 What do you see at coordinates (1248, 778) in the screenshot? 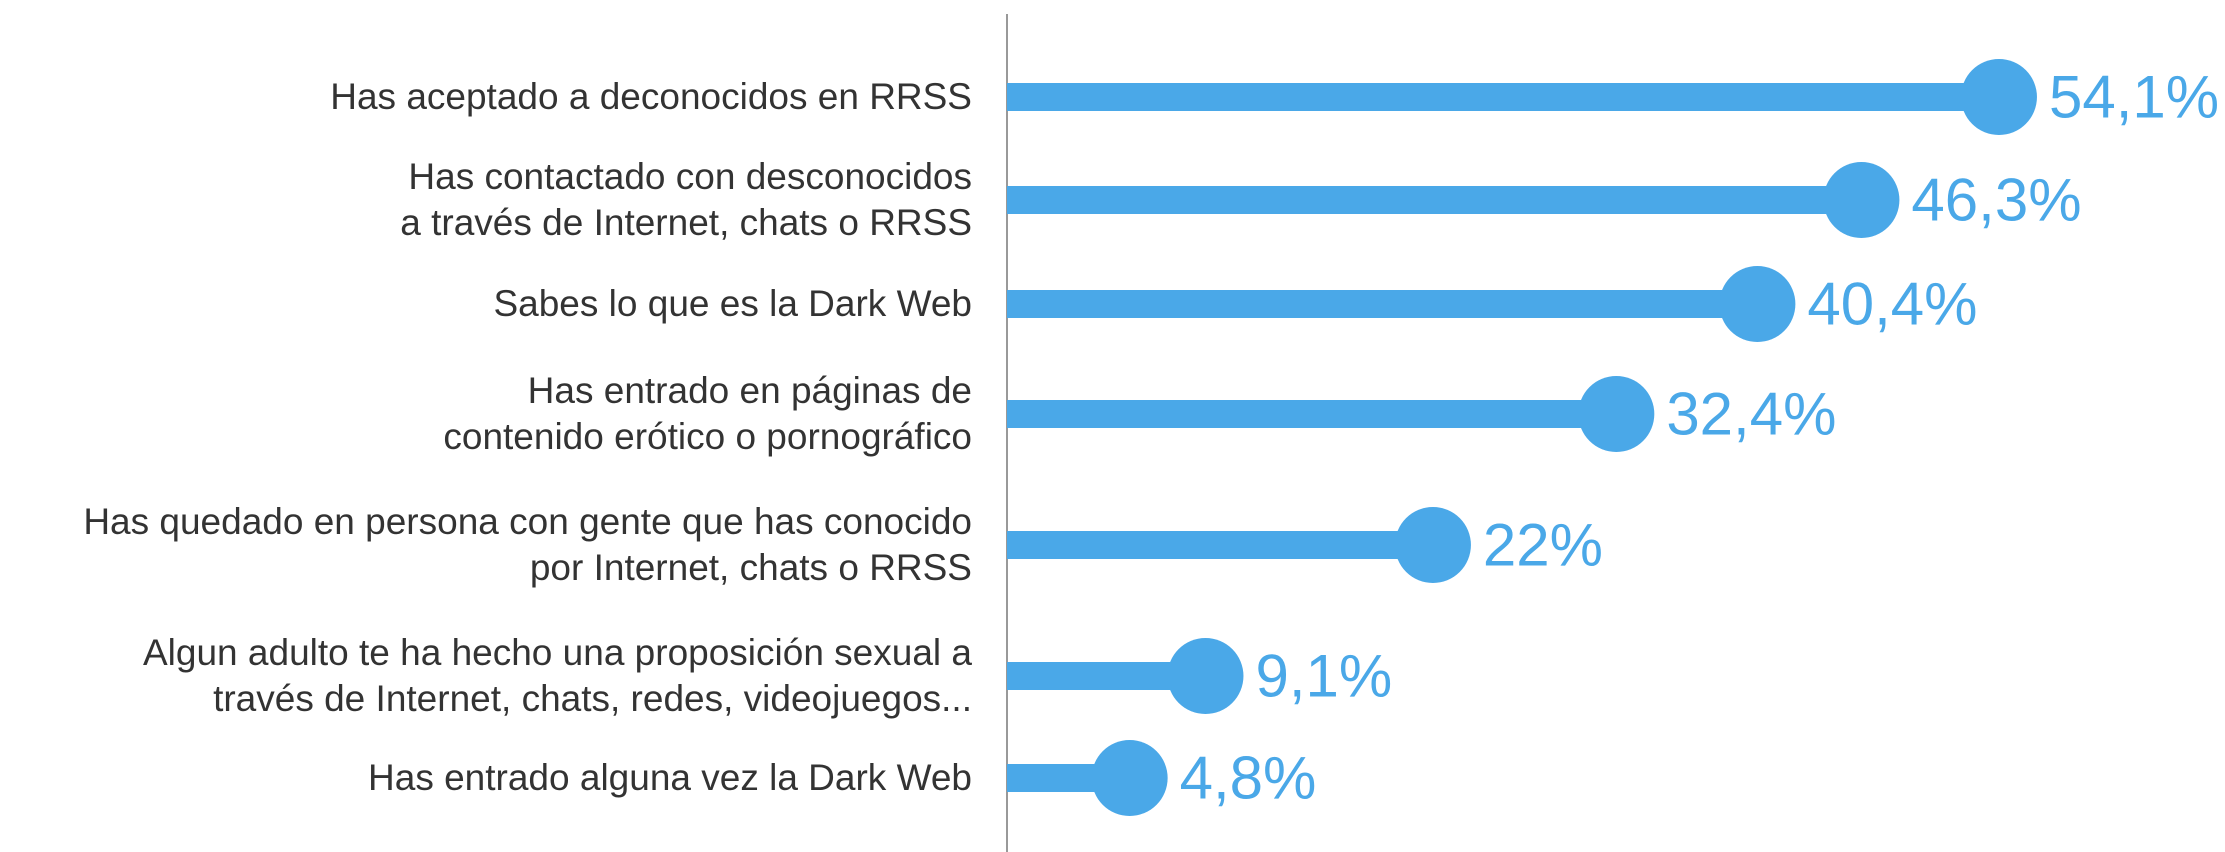
I see `value-label: 4,8%` at bounding box center [1248, 778].